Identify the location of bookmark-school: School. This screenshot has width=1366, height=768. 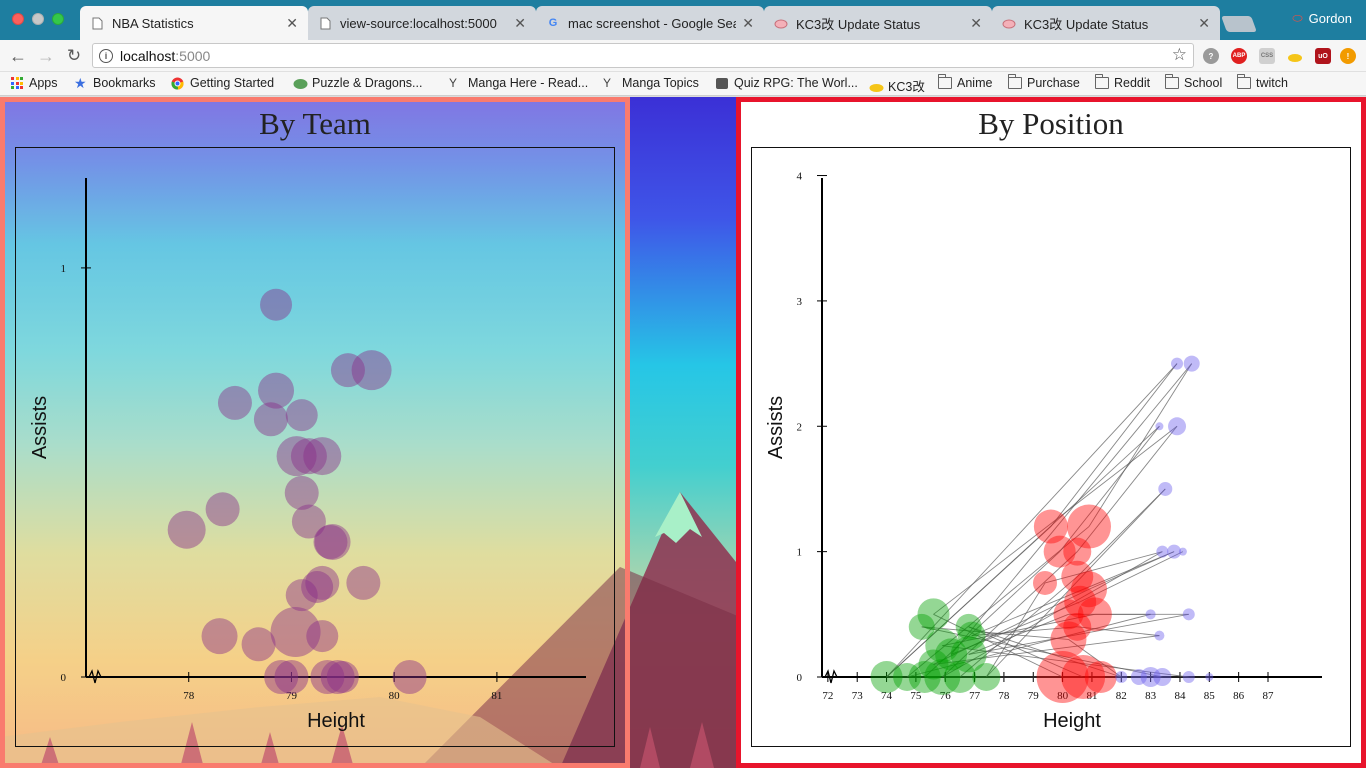
(1193, 82).